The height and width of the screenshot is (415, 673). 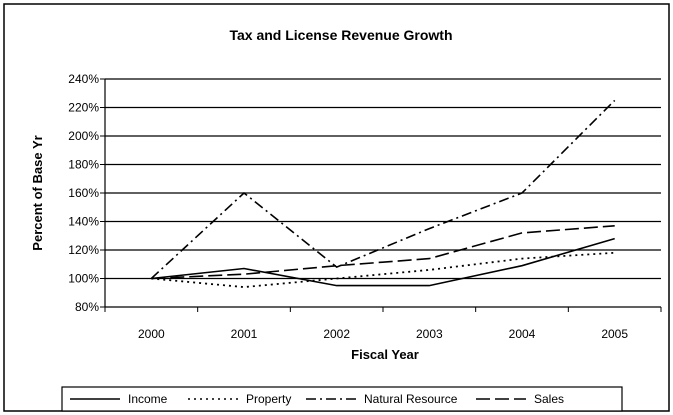 I want to click on y-tick-label: 220%, so click(x=83, y=108).